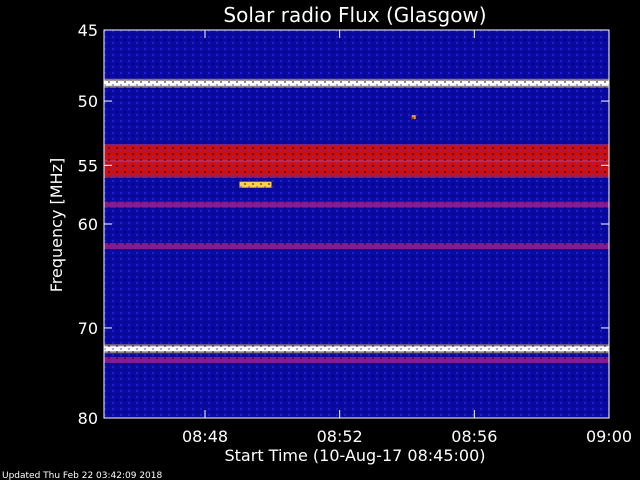 The width and height of the screenshot is (640, 480). What do you see at coordinates (474, 436) in the screenshot?
I see `x-tick-label: 08:56` at bounding box center [474, 436].